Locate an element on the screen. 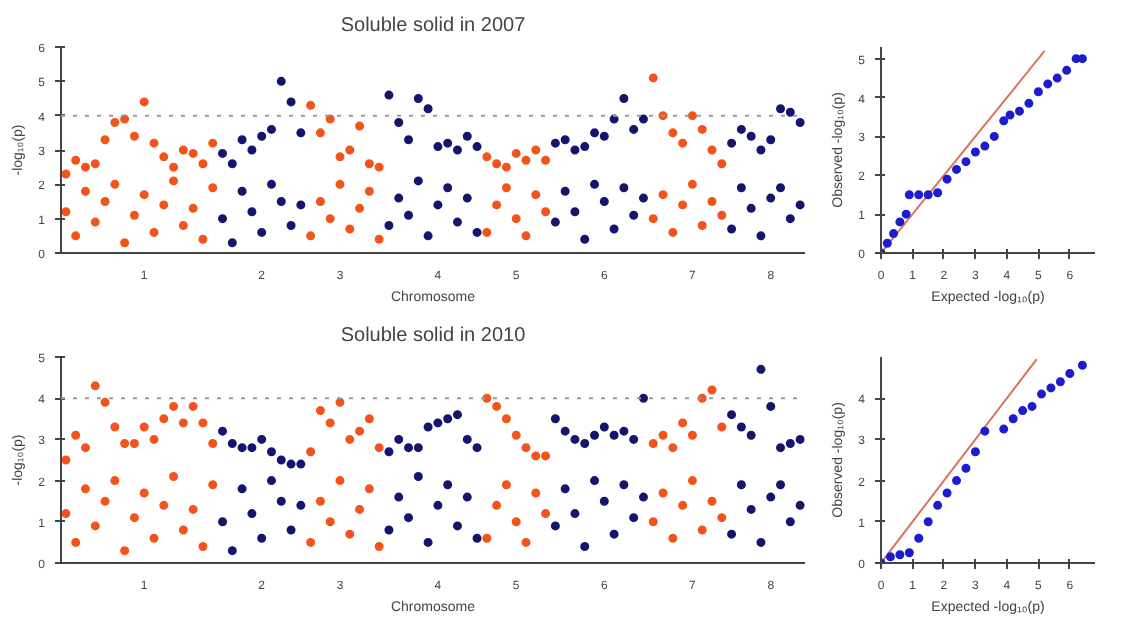 The width and height of the screenshot is (1122, 634). chart-title: Soluble solid in 2007 is located at coordinates (433, 26).